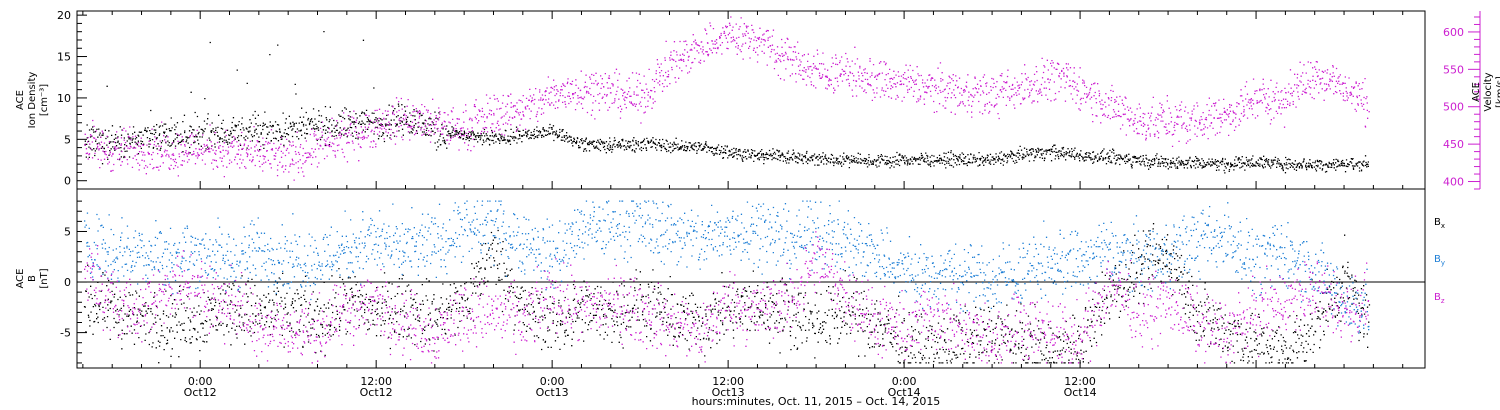  I want to click on x-tick-time-2: 0:00, so click(552, 381).